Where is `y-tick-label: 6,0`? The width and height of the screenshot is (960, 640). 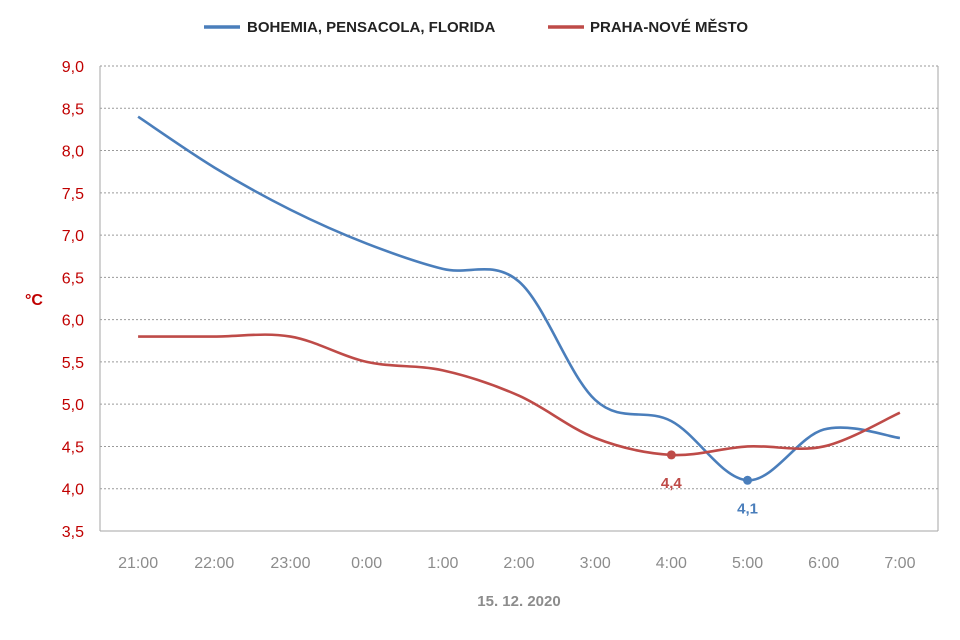
y-tick-label: 6,0 is located at coordinates (73, 321).